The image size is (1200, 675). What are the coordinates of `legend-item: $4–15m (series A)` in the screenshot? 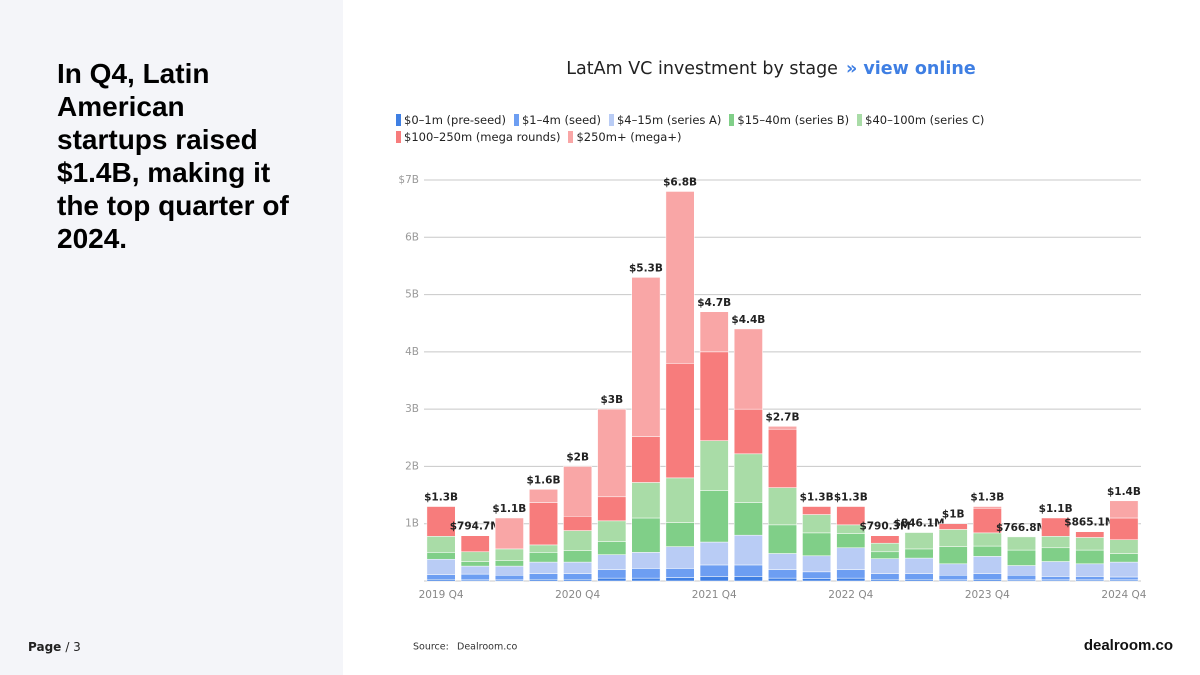 It's located at (665, 119).